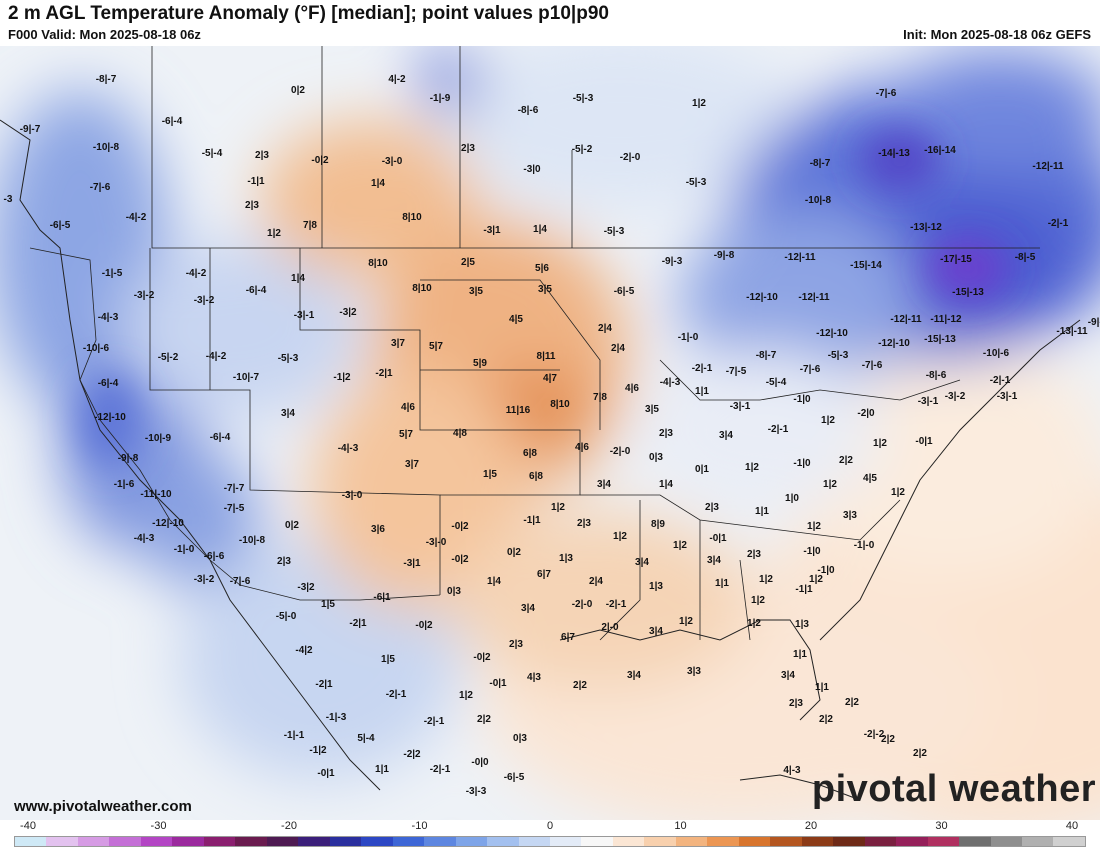  I want to click on point-value-label: -6|-5, so click(624, 291).